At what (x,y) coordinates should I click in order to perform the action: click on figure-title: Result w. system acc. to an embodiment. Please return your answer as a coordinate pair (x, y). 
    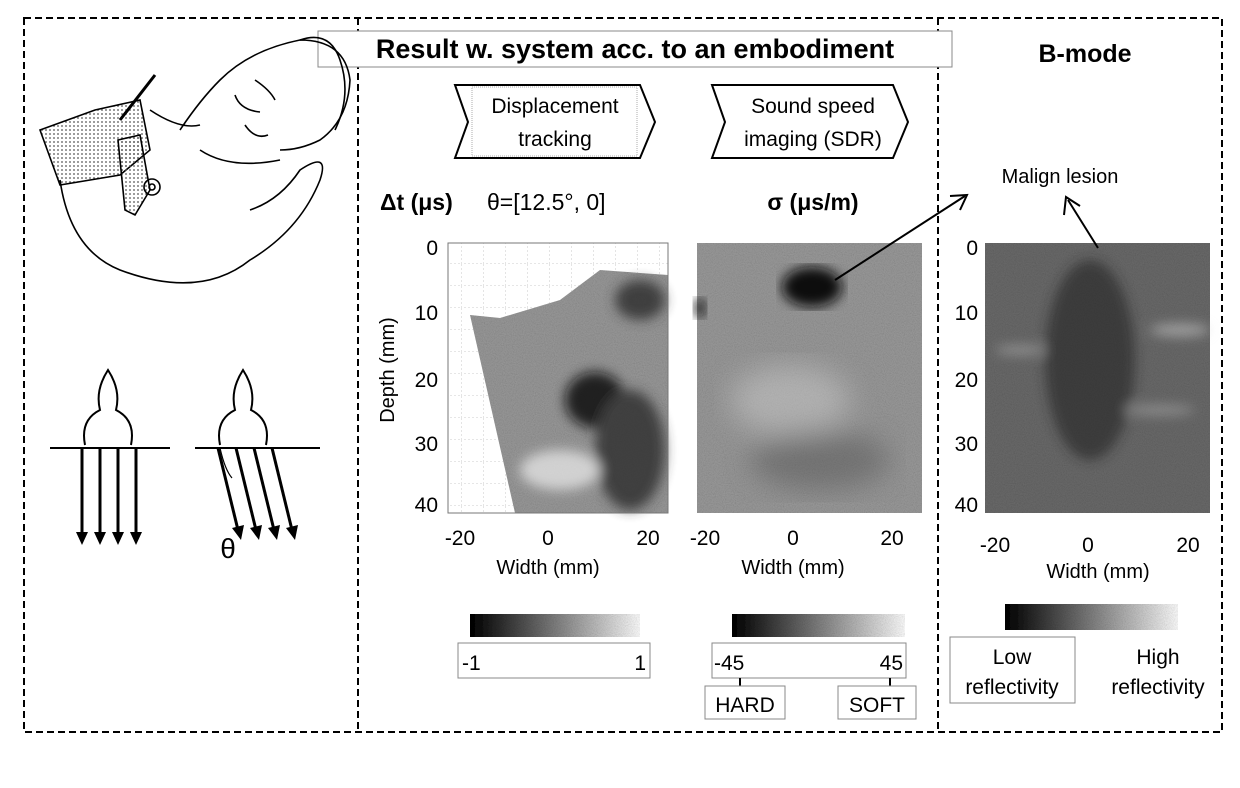
    Looking at the image, I should click on (635, 49).